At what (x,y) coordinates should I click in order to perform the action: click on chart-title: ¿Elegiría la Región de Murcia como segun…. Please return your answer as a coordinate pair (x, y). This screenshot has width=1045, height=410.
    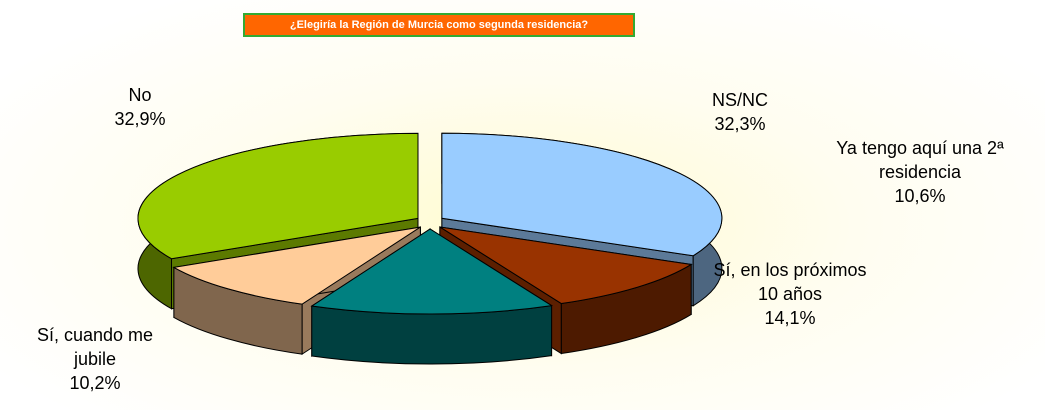
    Looking at the image, I should click on (439, 25).